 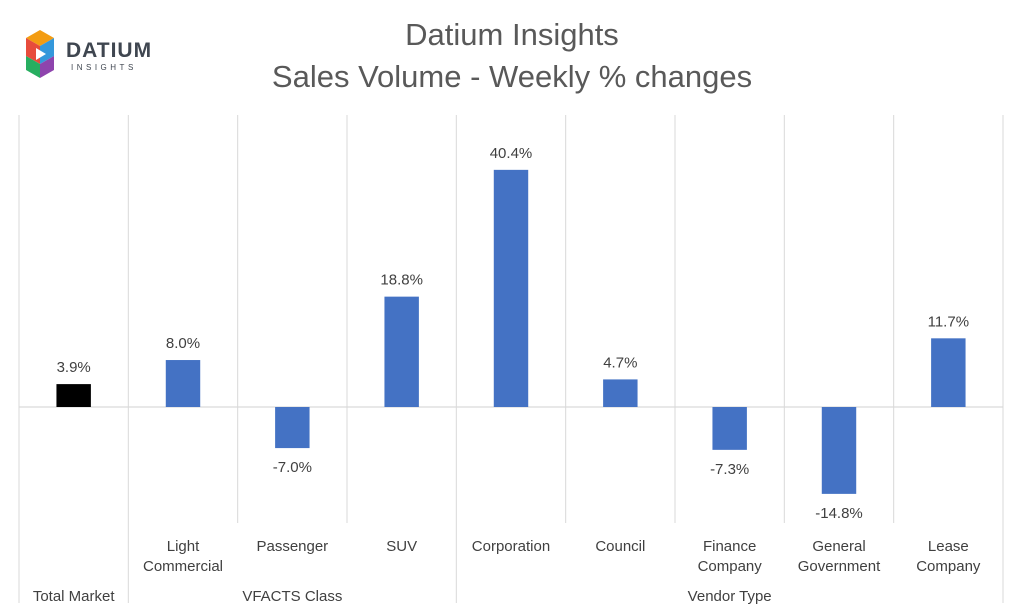 I want to click on datium-logo-mark-icon, so click(x=40, y=54).